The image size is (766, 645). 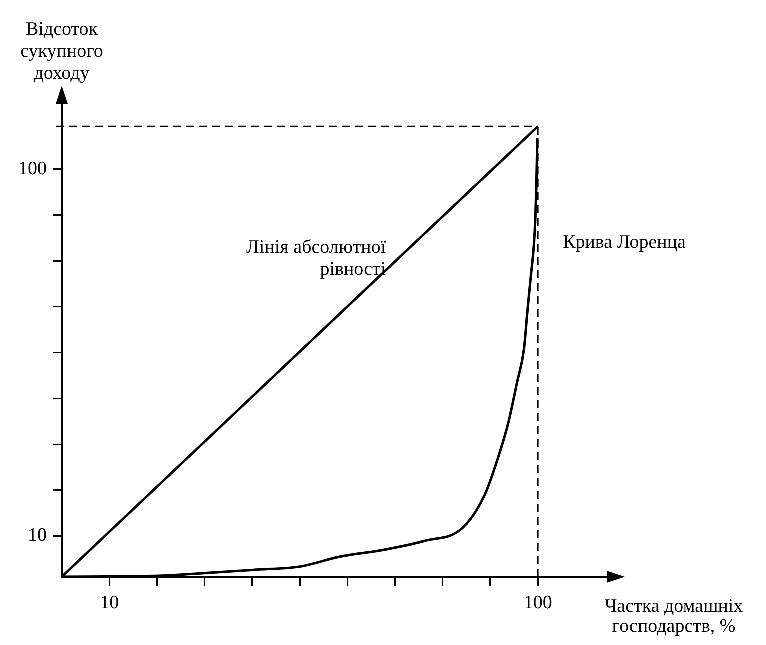 I want to click on annotation: Крива Лоренца, so click(x=624, y=242).